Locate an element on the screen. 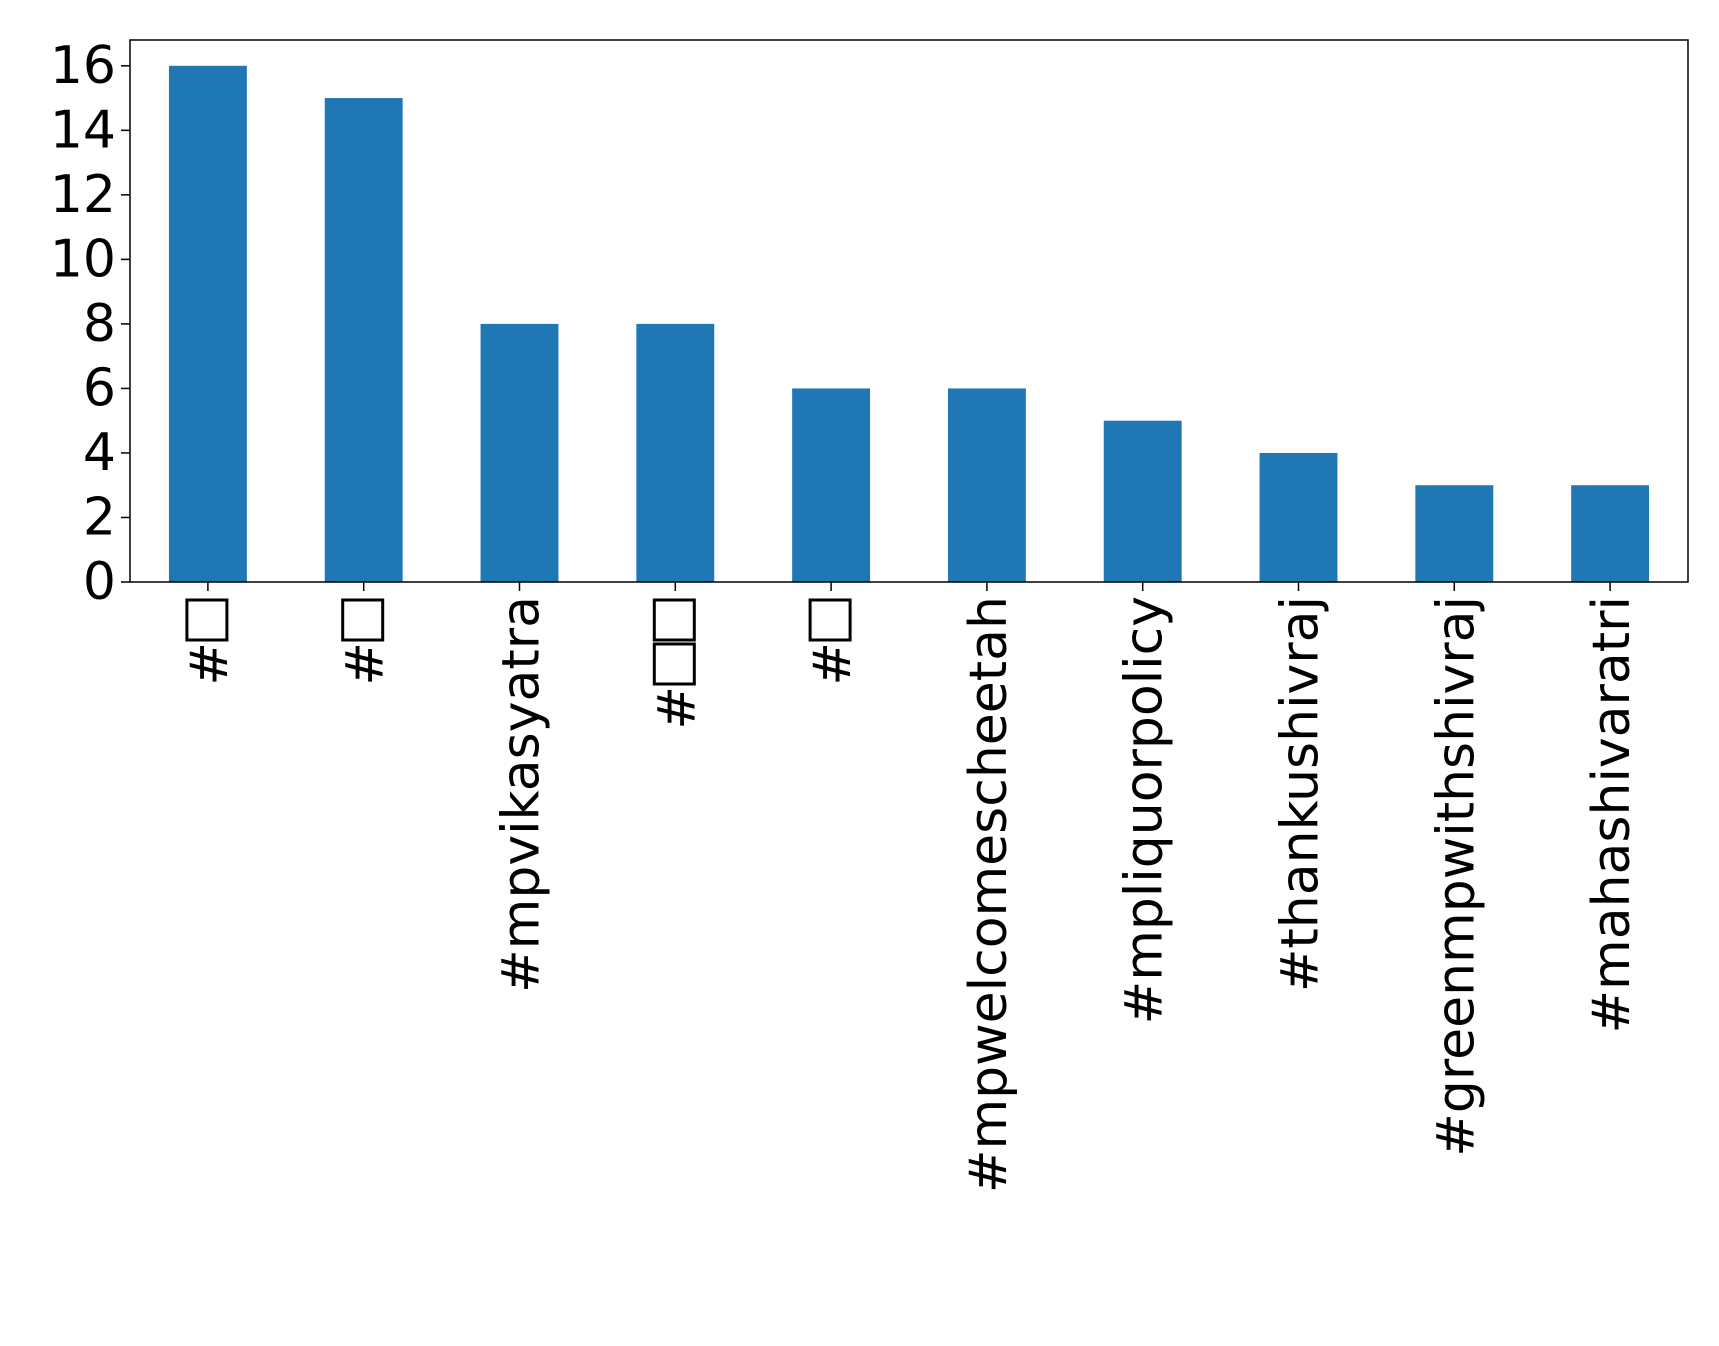  x-tick-label: #mahashivaratri is located at coordinates (1612, 815).